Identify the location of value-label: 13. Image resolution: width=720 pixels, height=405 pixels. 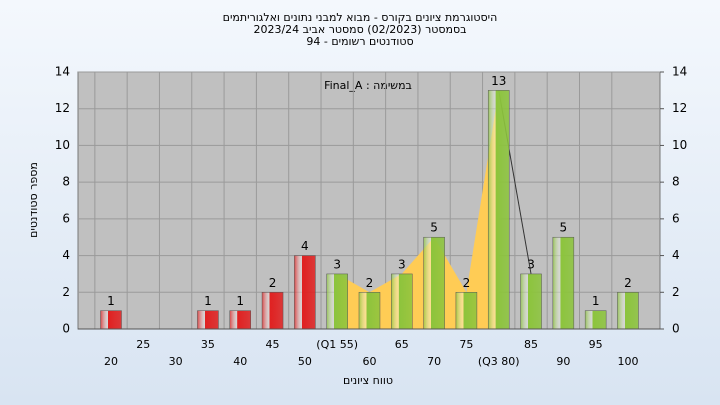
(498, 81).